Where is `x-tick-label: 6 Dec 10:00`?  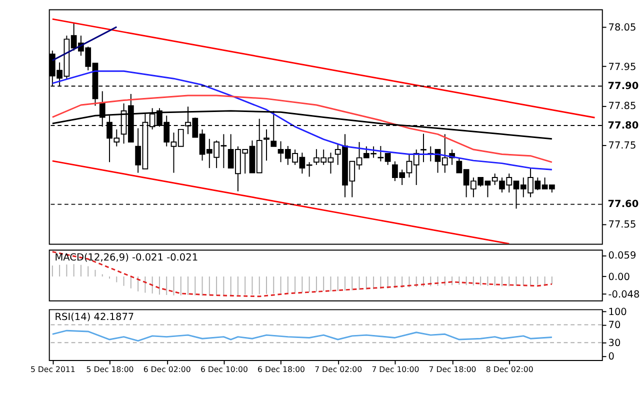 x-tick-label: 6 Dec 10:00 is located at coordinates (224, 369).